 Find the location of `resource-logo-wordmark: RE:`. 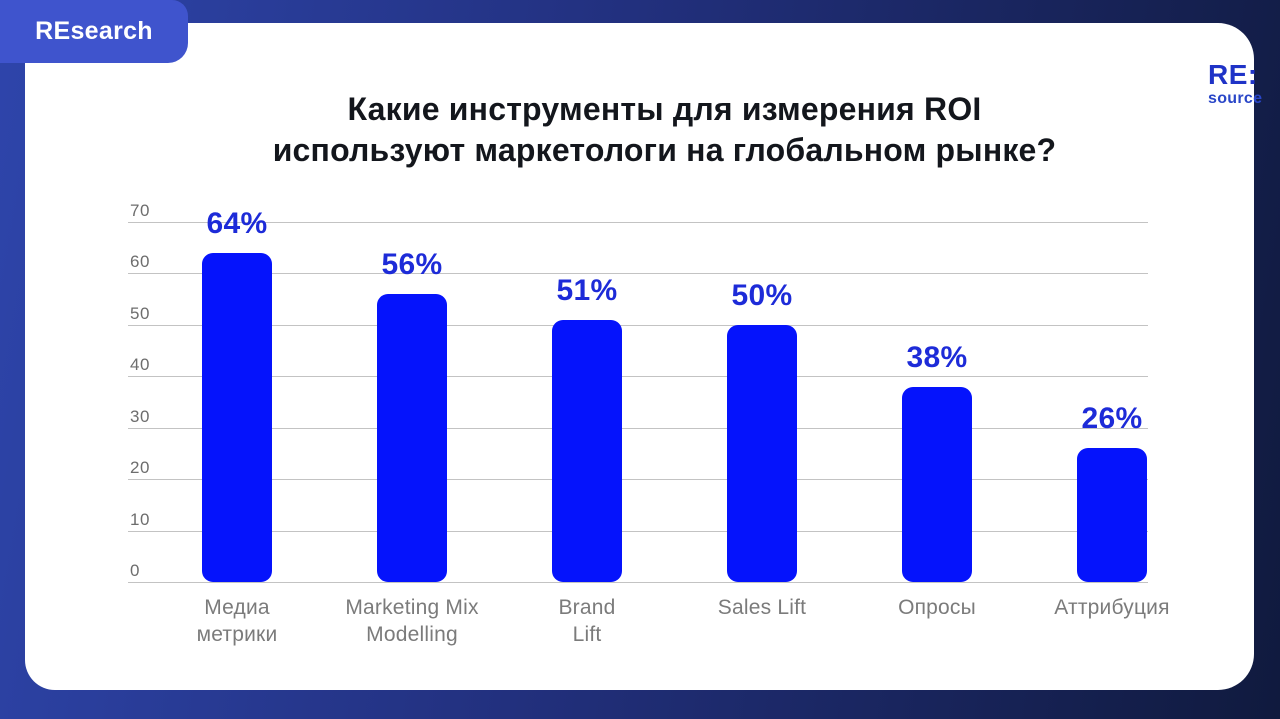

resource-logo-wordmark: RE: is located at coordinates (1233, 74).